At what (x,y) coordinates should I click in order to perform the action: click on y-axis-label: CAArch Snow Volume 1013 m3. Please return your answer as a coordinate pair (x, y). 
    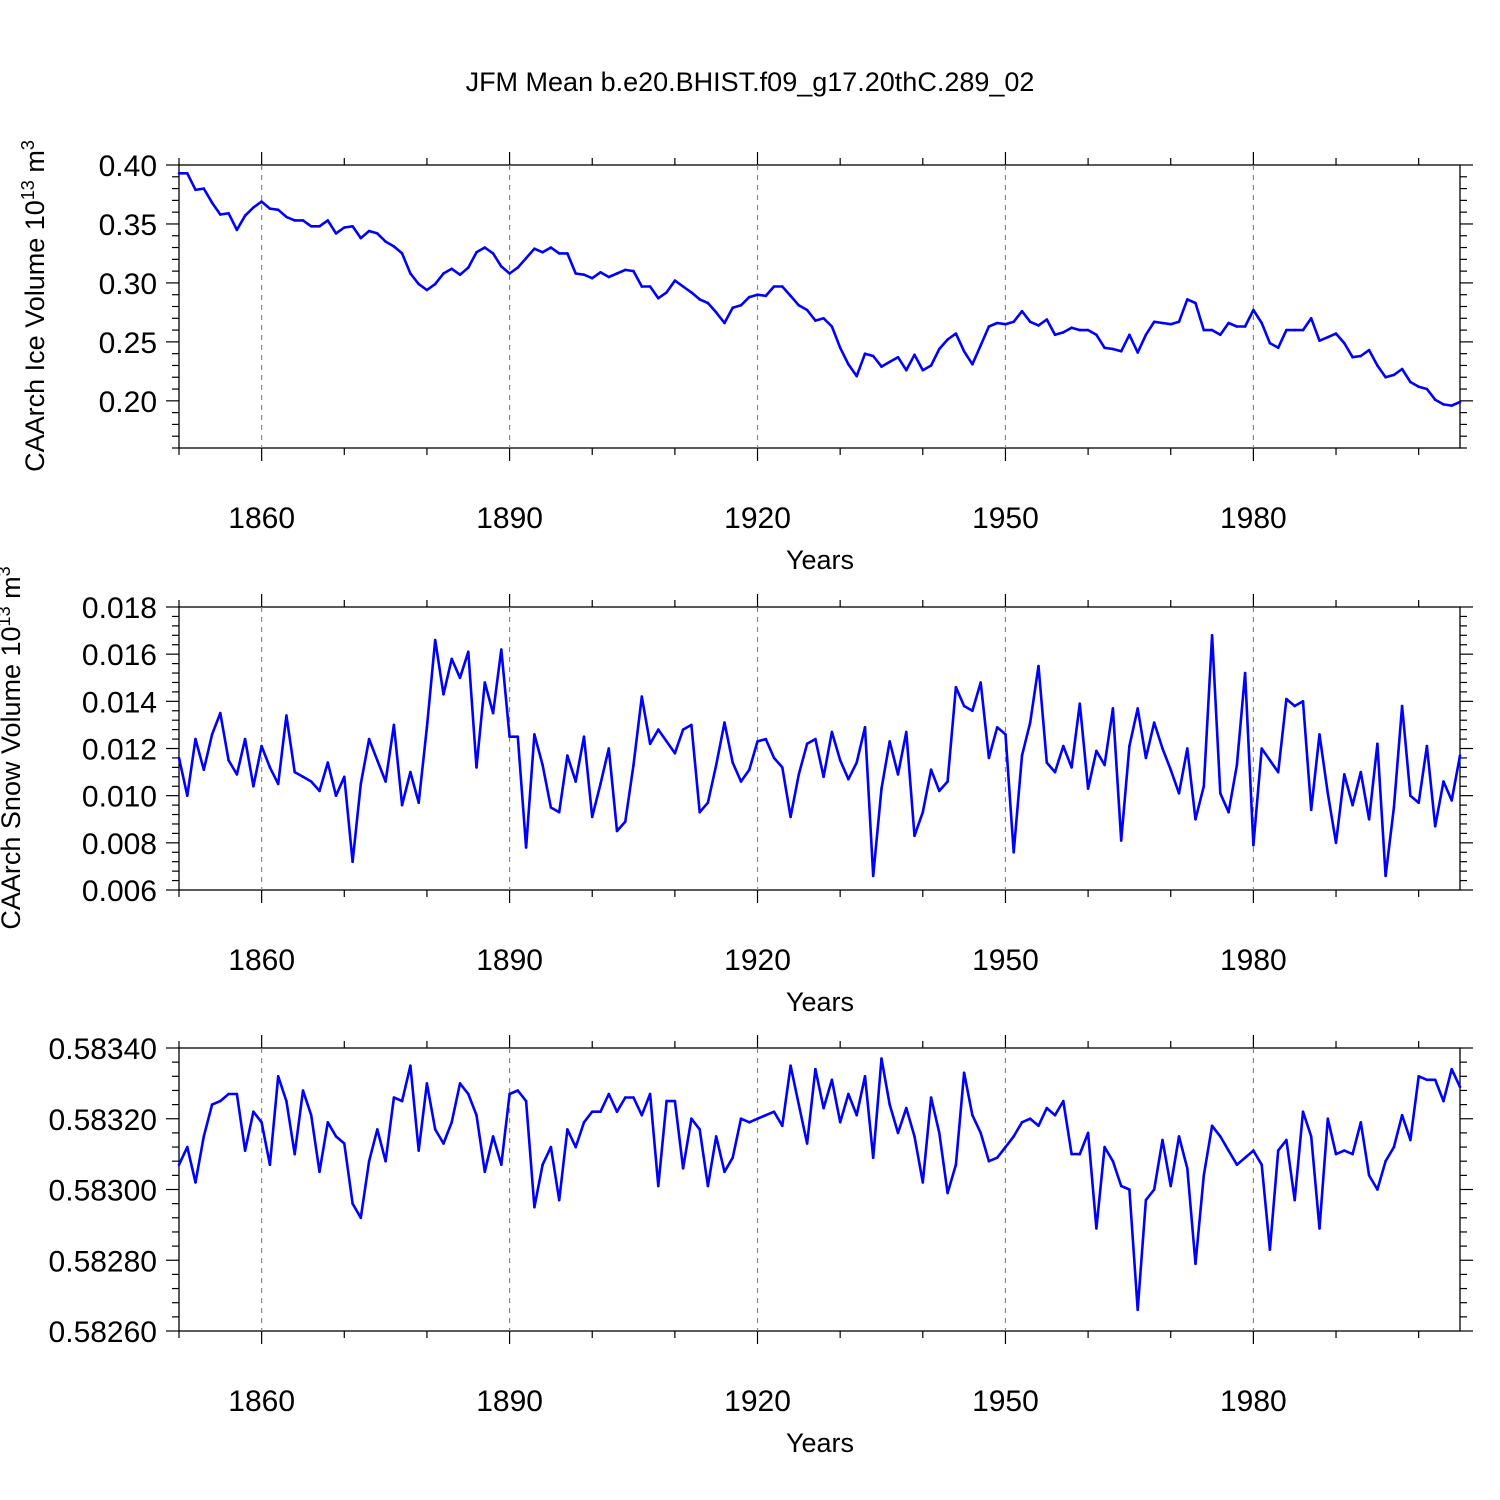
    Looking at the image, I should click on (13, 747).